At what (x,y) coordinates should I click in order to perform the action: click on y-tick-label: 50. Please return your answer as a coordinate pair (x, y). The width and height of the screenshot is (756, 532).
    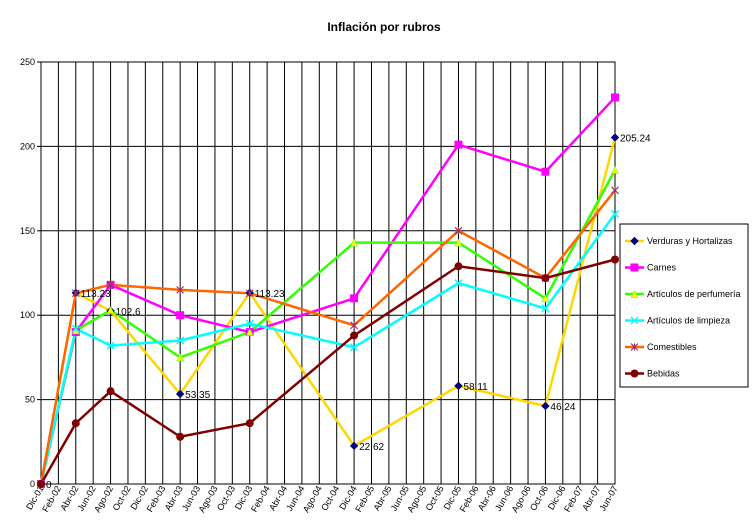
    Looking at the image, I should click on (30, 400).